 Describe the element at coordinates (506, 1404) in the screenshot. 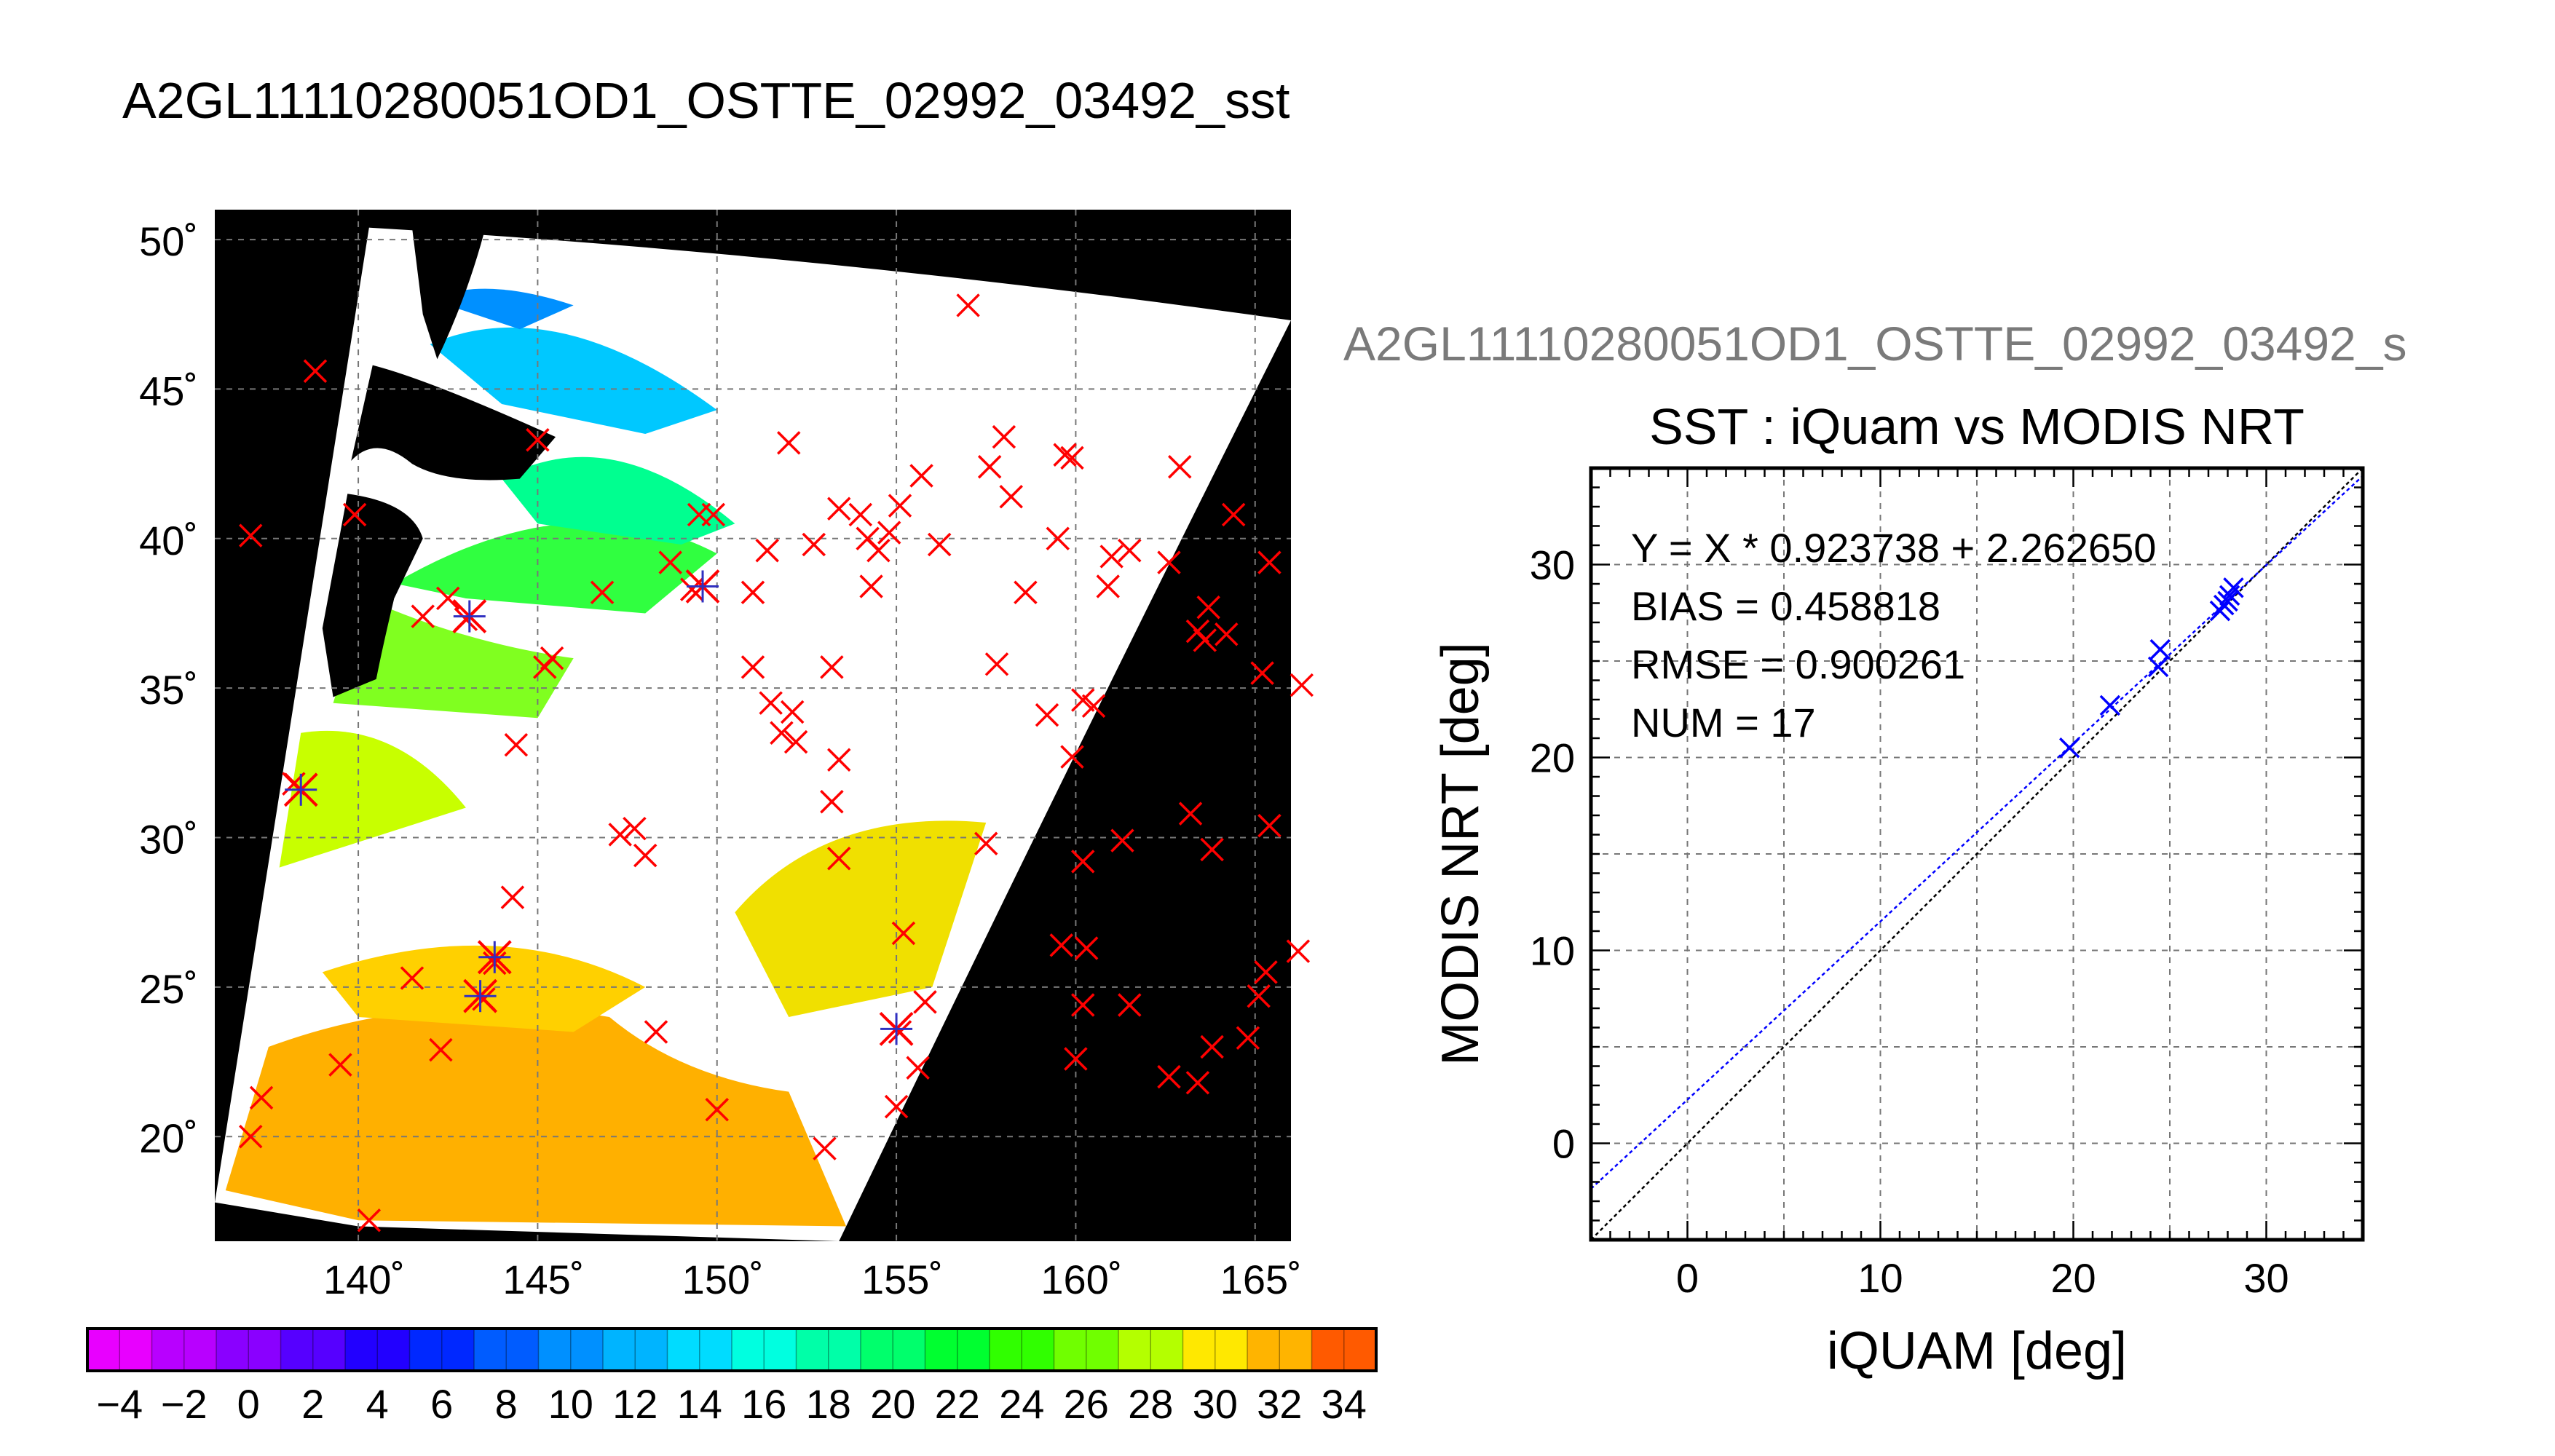

I see `colorbar-tick-label: 8` at that location.